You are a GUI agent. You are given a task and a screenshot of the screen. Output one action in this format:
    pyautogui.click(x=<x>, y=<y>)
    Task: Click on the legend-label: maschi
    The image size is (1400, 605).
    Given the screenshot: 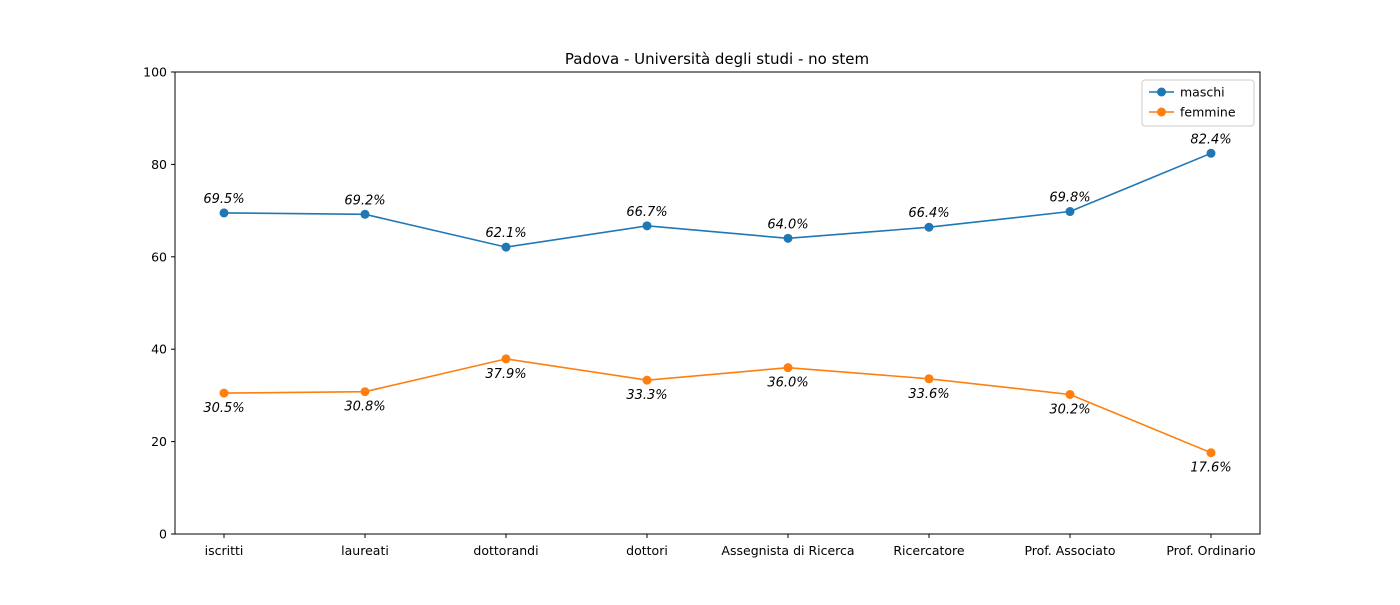 What is the action you would take?
    pyautogui.click(x=1202, y=92)
    